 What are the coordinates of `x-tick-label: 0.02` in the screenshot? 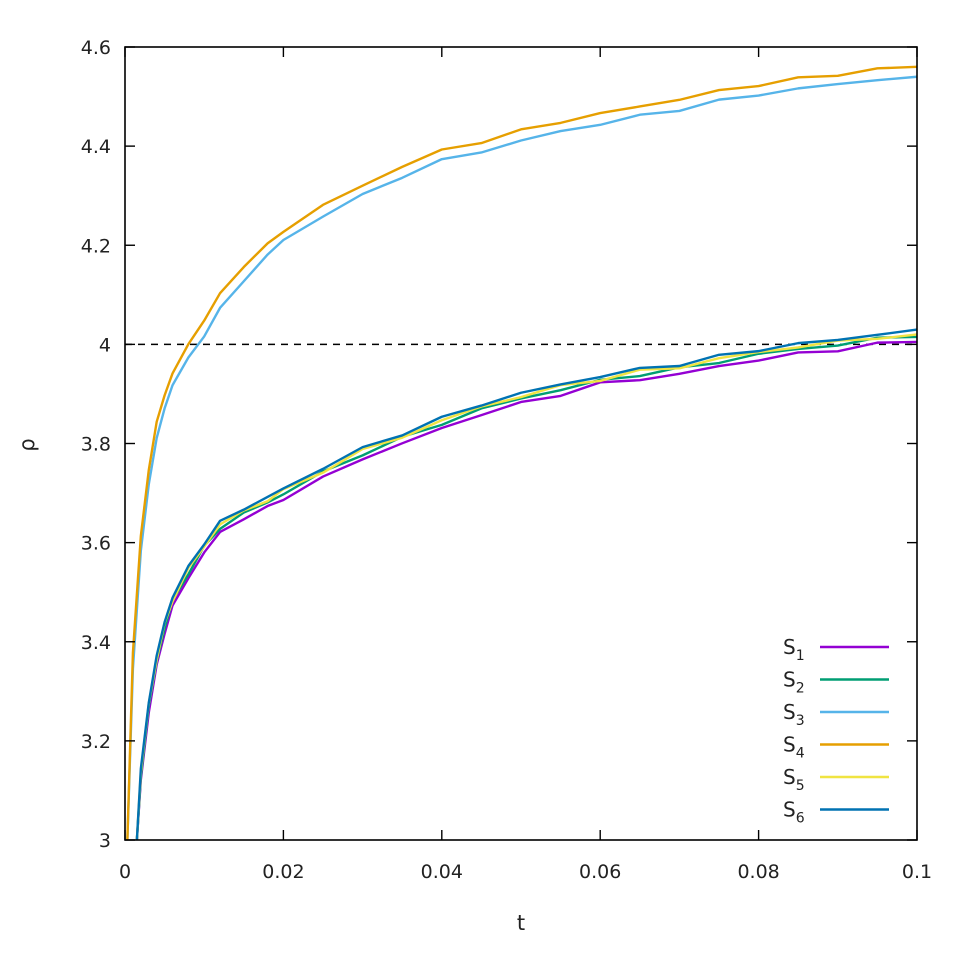 It's located at (283, 872).